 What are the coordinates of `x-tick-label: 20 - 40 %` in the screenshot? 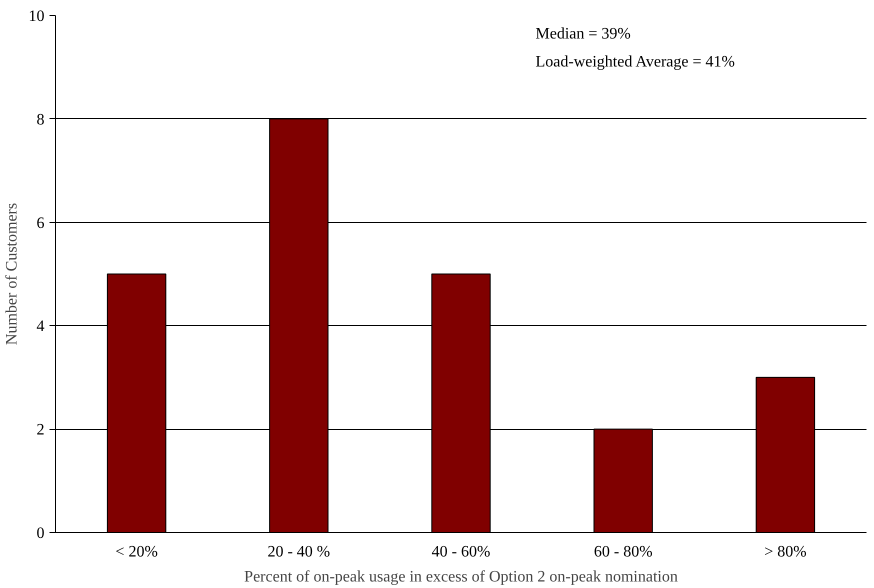 It's located at (298, 552).